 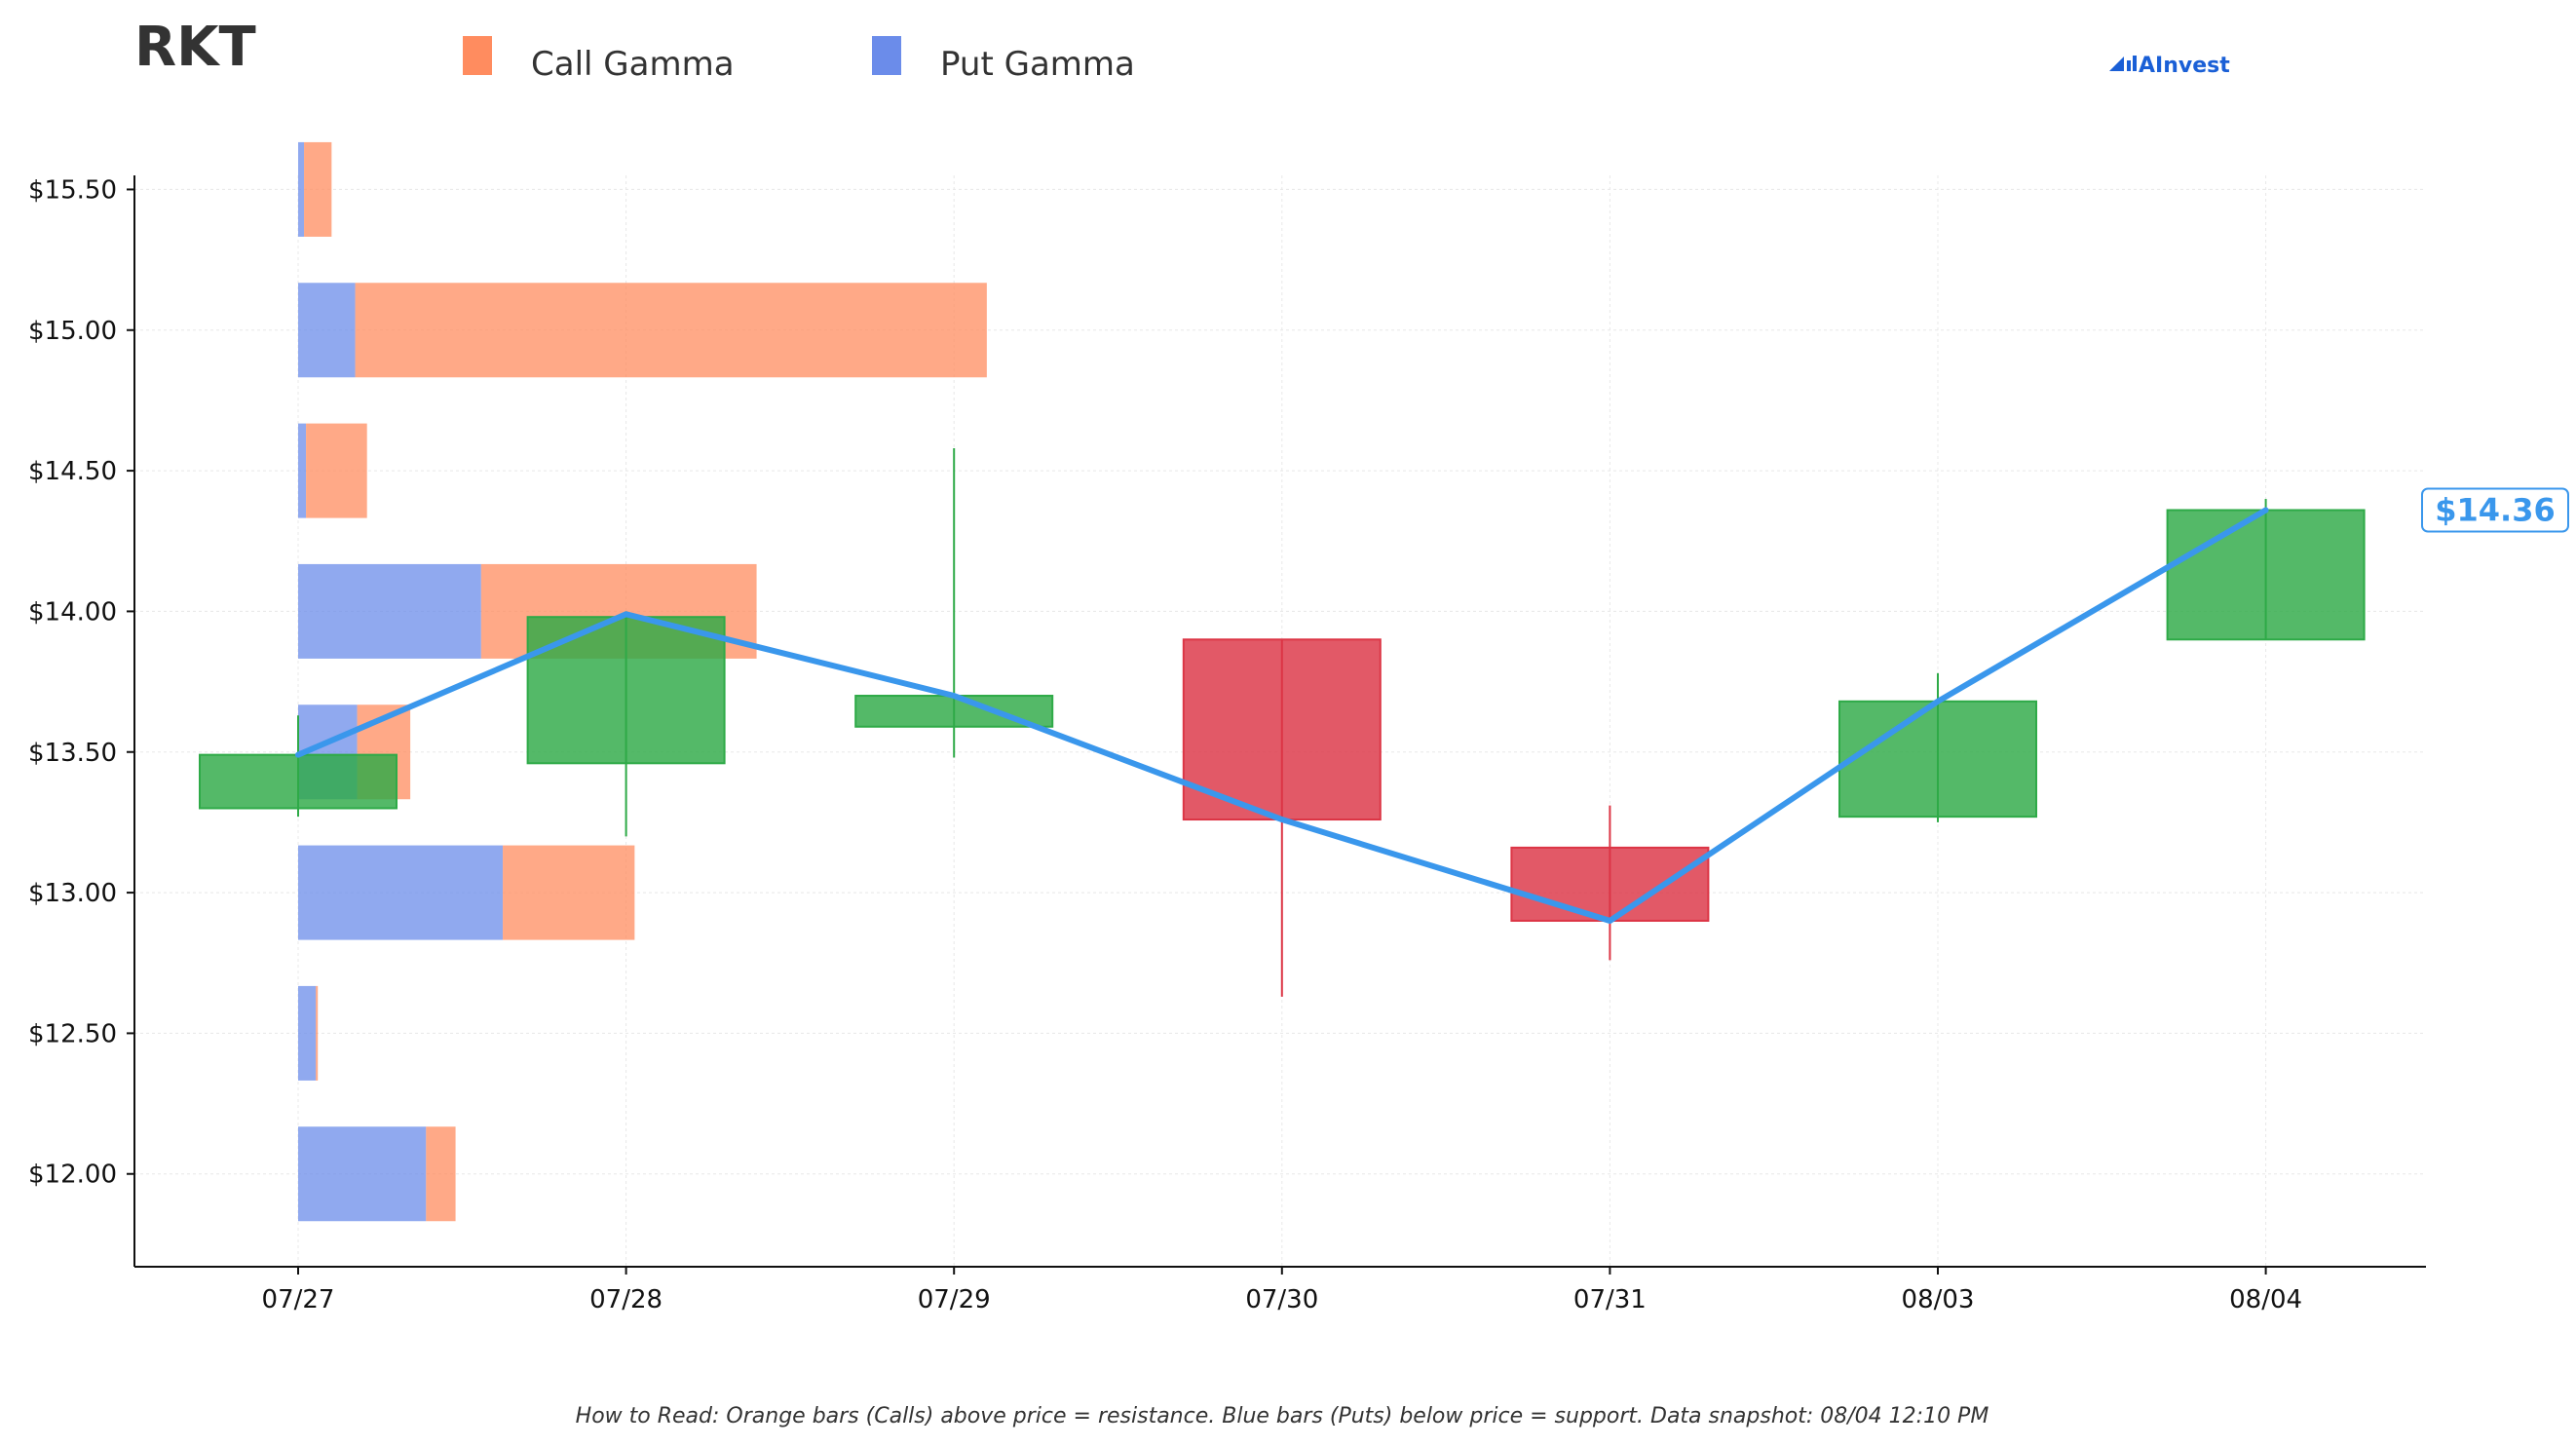 I want to click on legend-swatch-put, so click(x=886, y=55).